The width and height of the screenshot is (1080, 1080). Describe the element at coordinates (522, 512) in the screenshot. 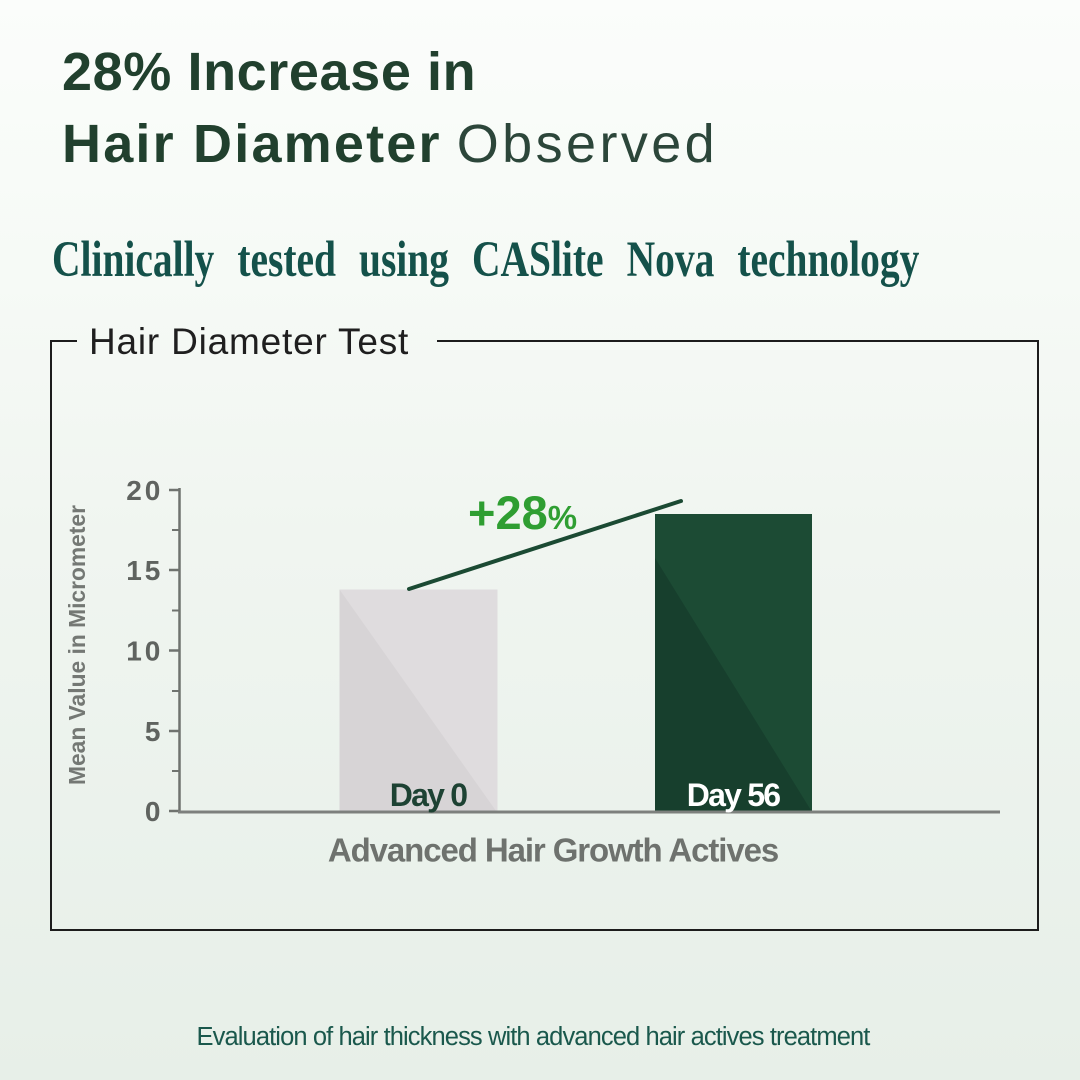

I see `svg-text: +28%` at that location.